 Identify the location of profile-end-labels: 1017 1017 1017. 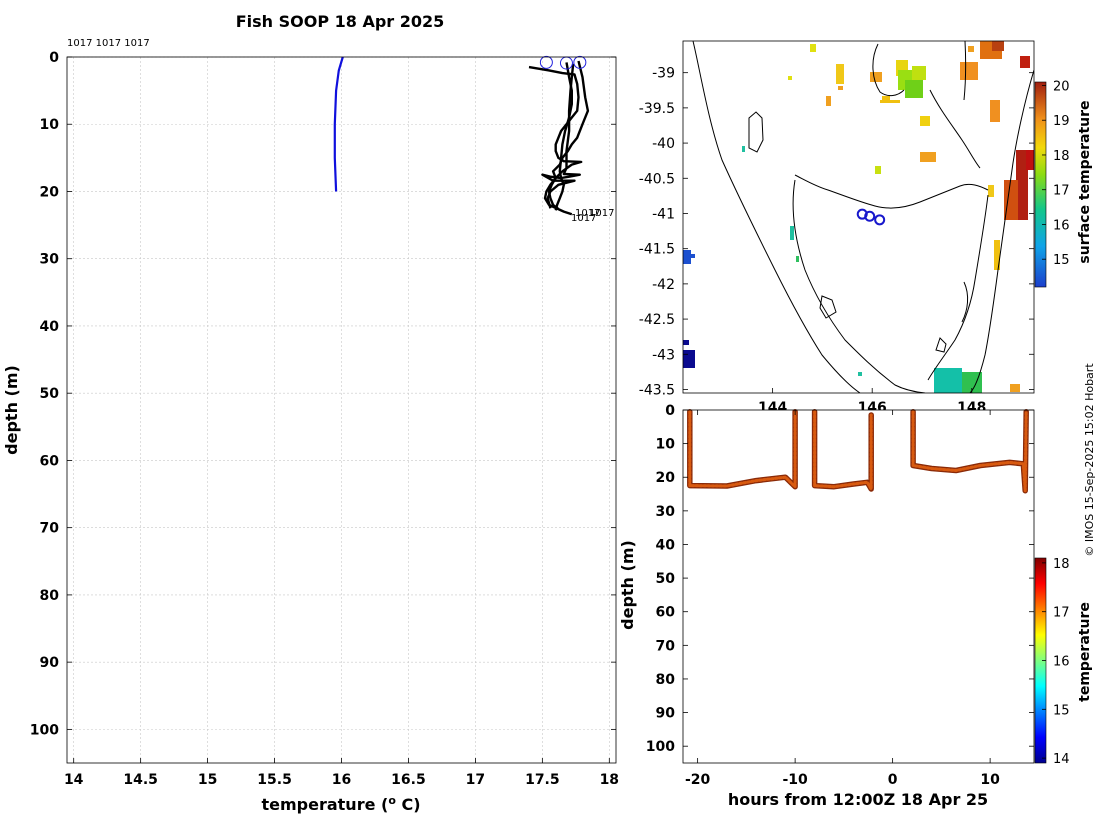
(592, 216).